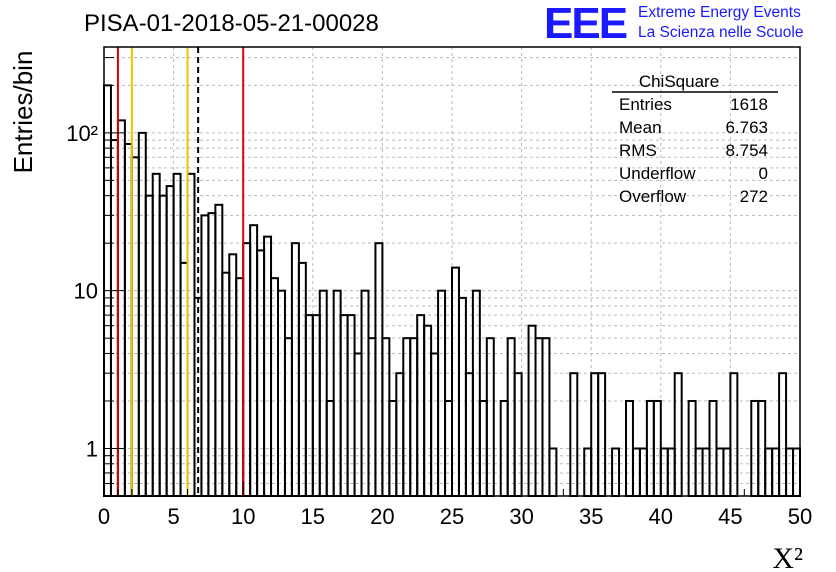 The width and height of the screenshot is (836, 572). What do you see at coordinates (749, 104) in the screenshot?
I see `stats-value: 1618` at bounding box center [749, 104].